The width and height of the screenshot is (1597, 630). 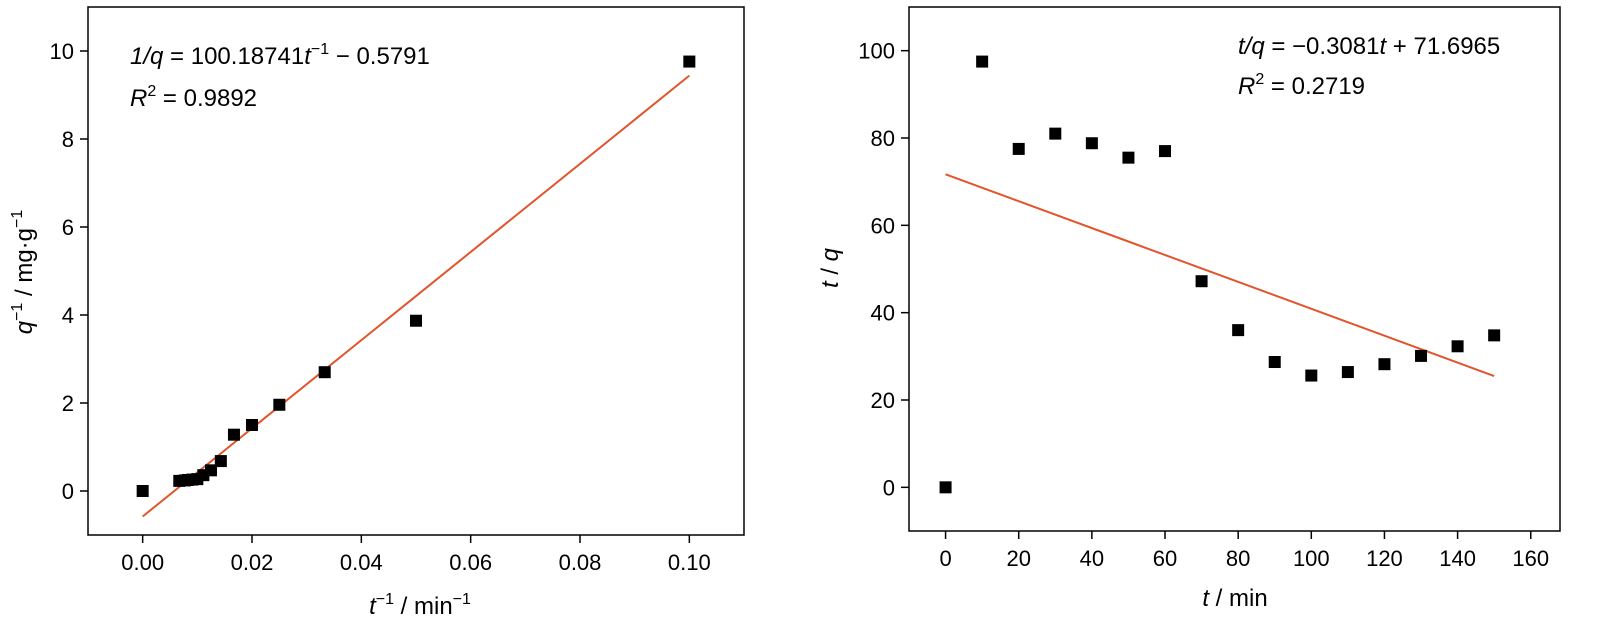 I want to click on y-label-unit: /, so click(x=830, y=271).